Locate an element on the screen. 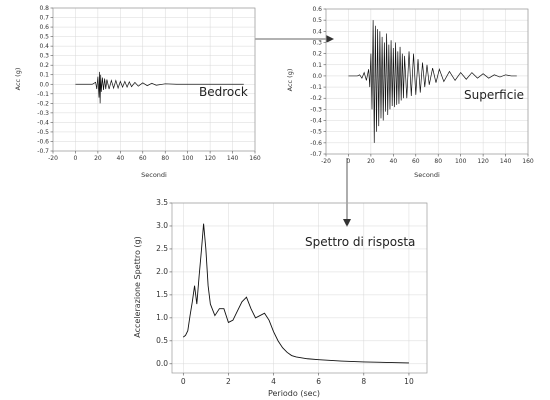  superficie-x-tick-label: 0 is located at coordinates (349, 161).